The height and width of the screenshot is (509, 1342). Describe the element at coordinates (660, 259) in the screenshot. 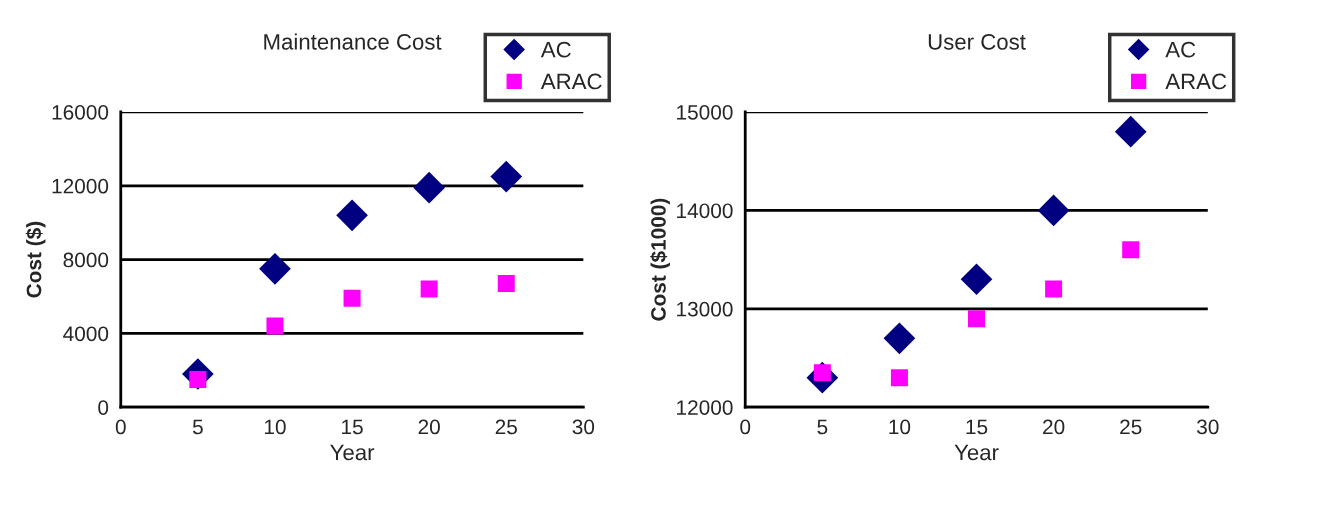

I see `y-axis-title: Cost ($1000)` at that location.